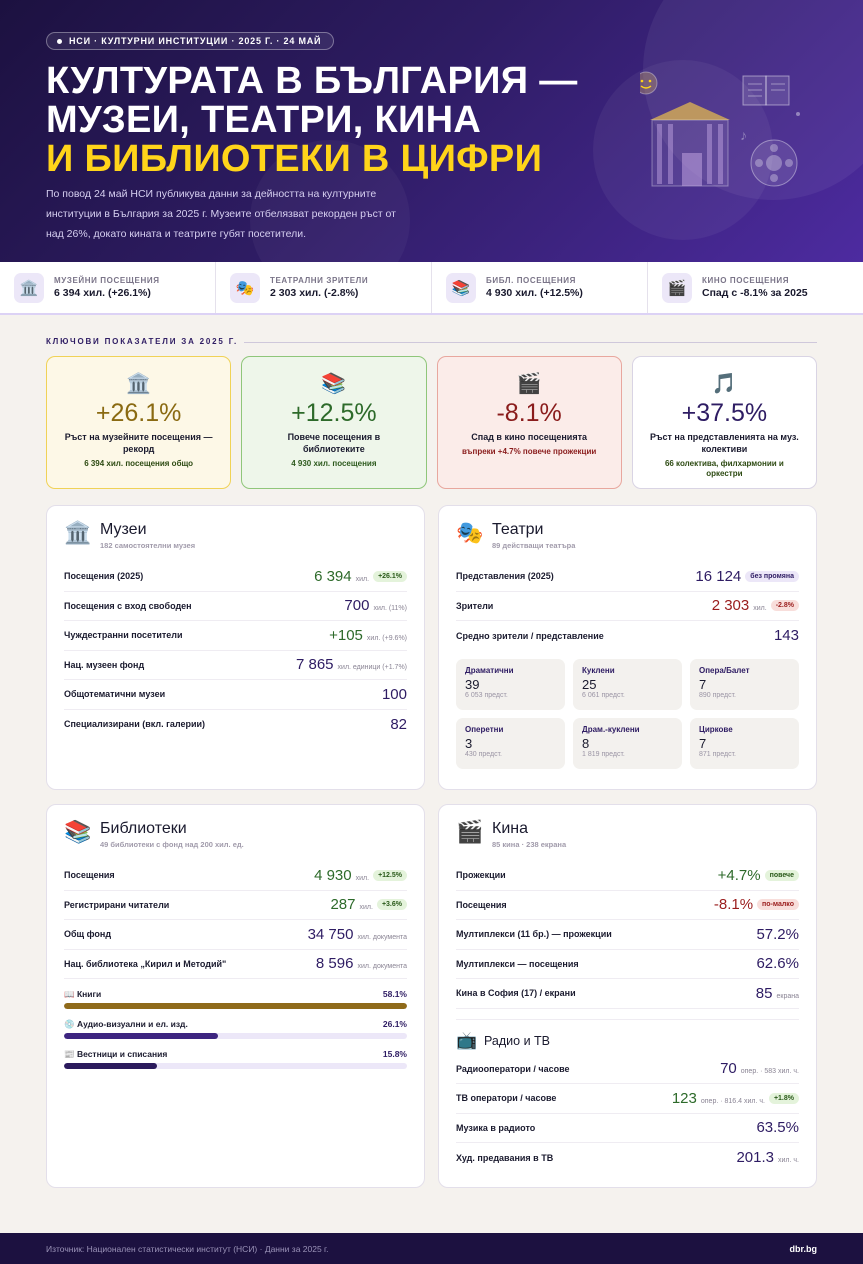 The height and width of the screenshot is (1264, 863). What do you see at coordinates (467, 1040) in the screenshot?
I see `tv-icon: 📺` at bounding box center [467, 1040].